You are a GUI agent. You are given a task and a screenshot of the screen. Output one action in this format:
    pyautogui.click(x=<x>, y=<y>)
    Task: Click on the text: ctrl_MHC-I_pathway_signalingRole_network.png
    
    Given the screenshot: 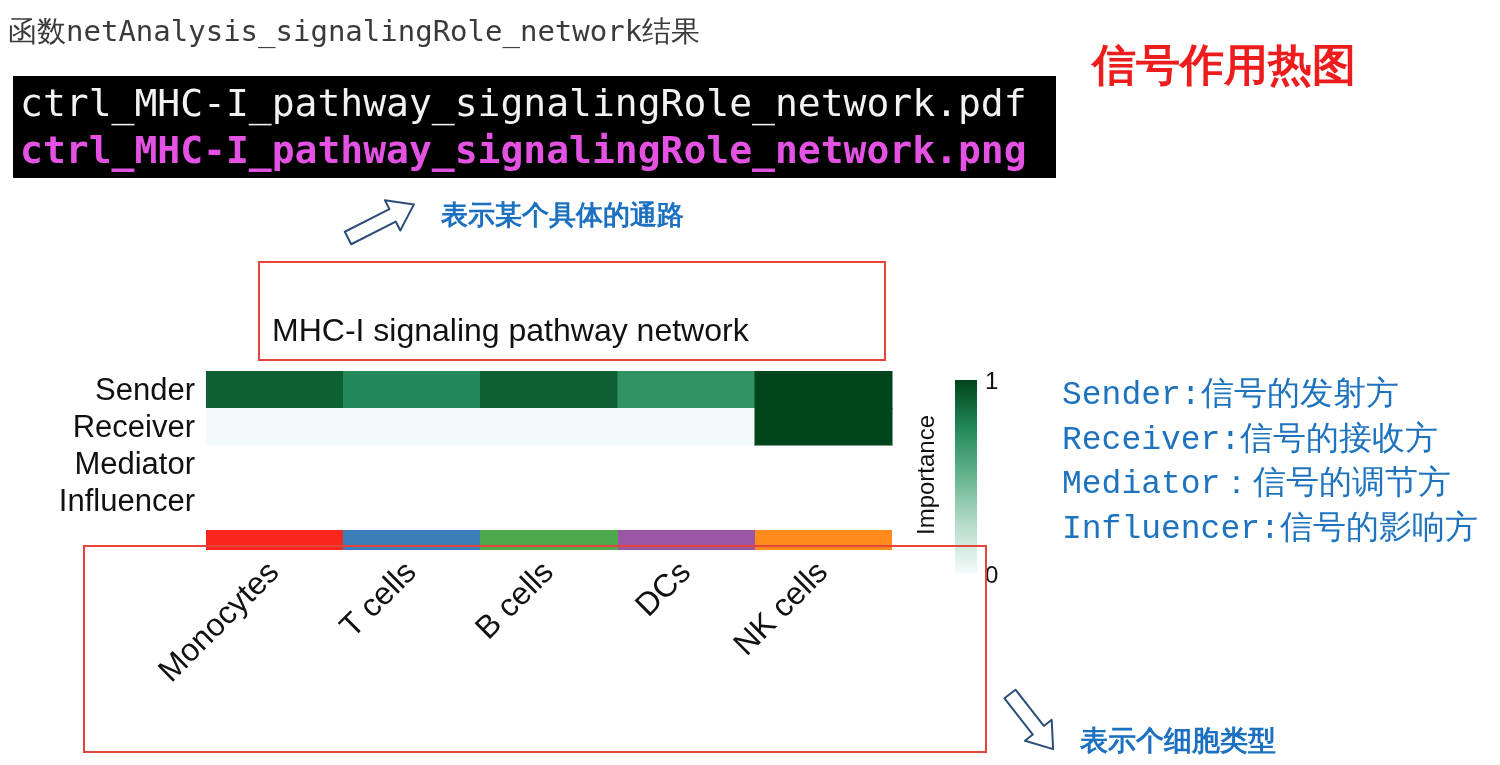 What is the action you would take?
    pyautogui.click(x=523, y=150)
    